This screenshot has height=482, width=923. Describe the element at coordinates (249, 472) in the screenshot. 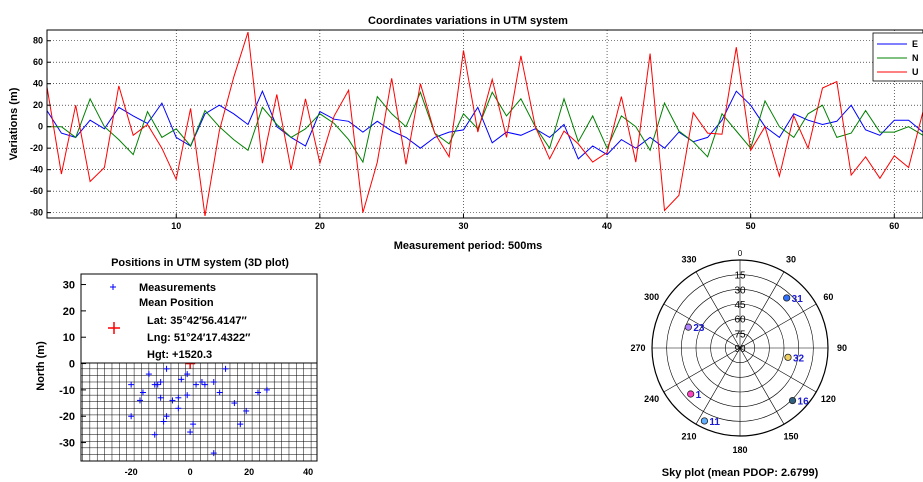

I see `scatter-x-tick-label: 20` at that location.